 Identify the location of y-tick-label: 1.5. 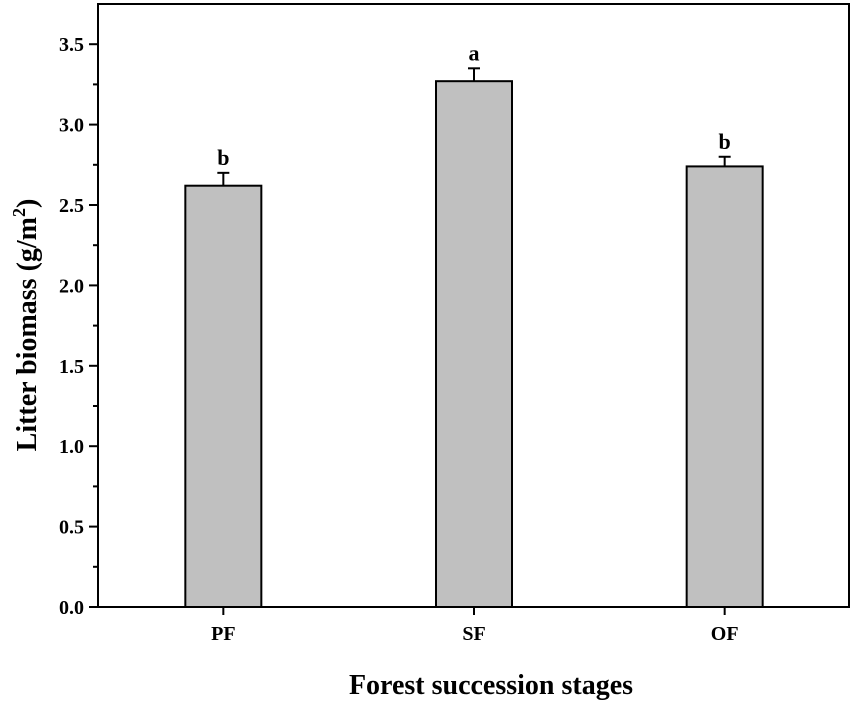
(71, 367).